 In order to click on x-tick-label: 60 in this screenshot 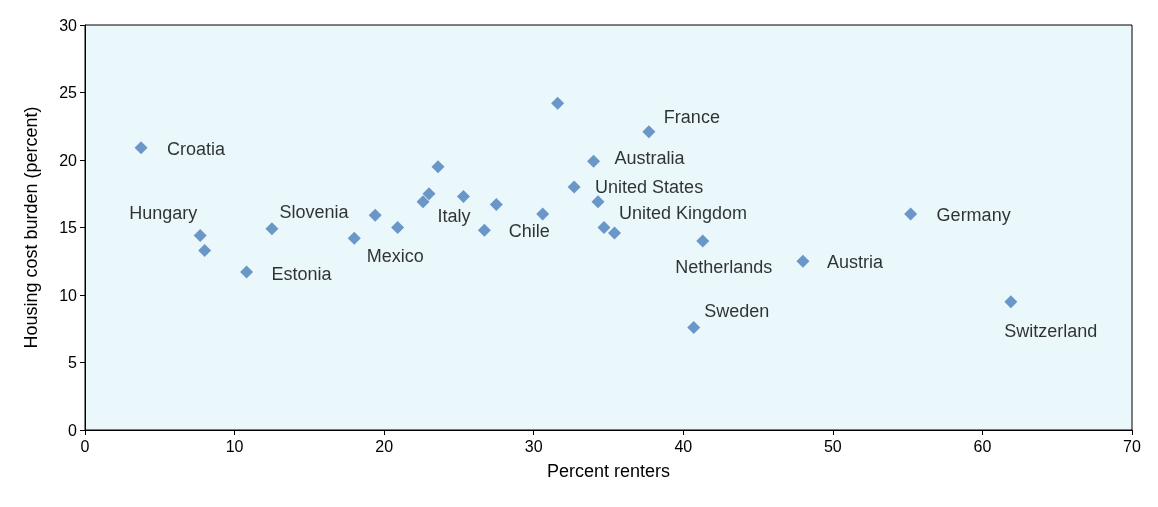, I will do `click(982, 446)`.